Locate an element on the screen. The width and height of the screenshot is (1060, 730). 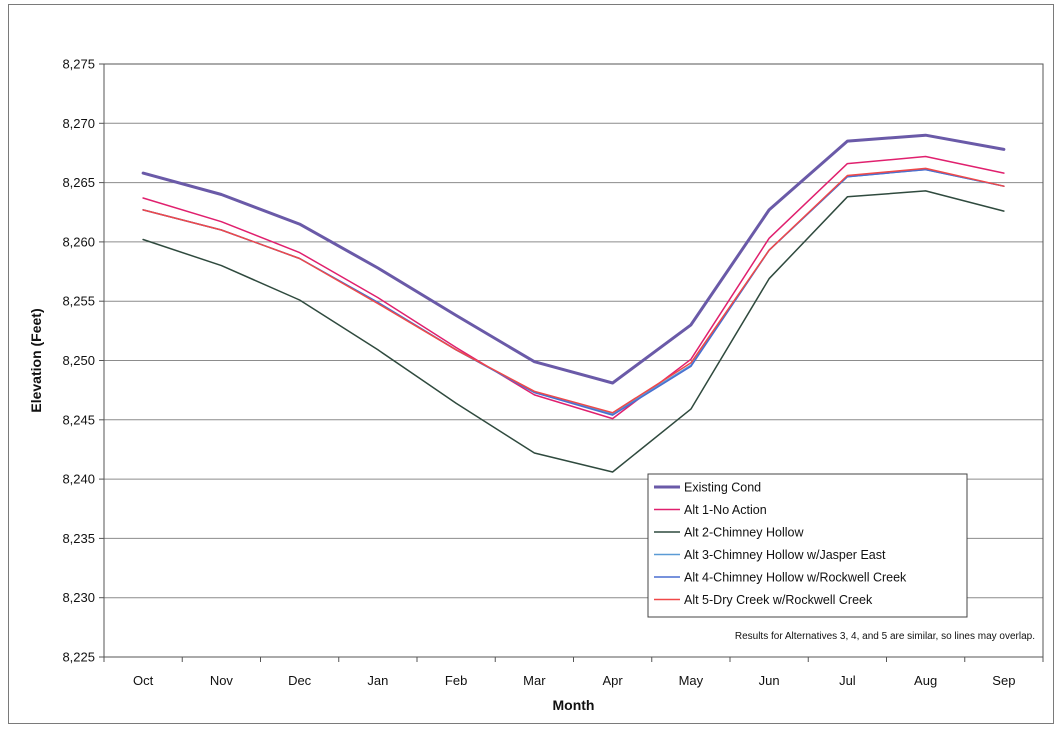
legend-label: Alt 2-Chimney Hollow is located at coordinates (744, 533).